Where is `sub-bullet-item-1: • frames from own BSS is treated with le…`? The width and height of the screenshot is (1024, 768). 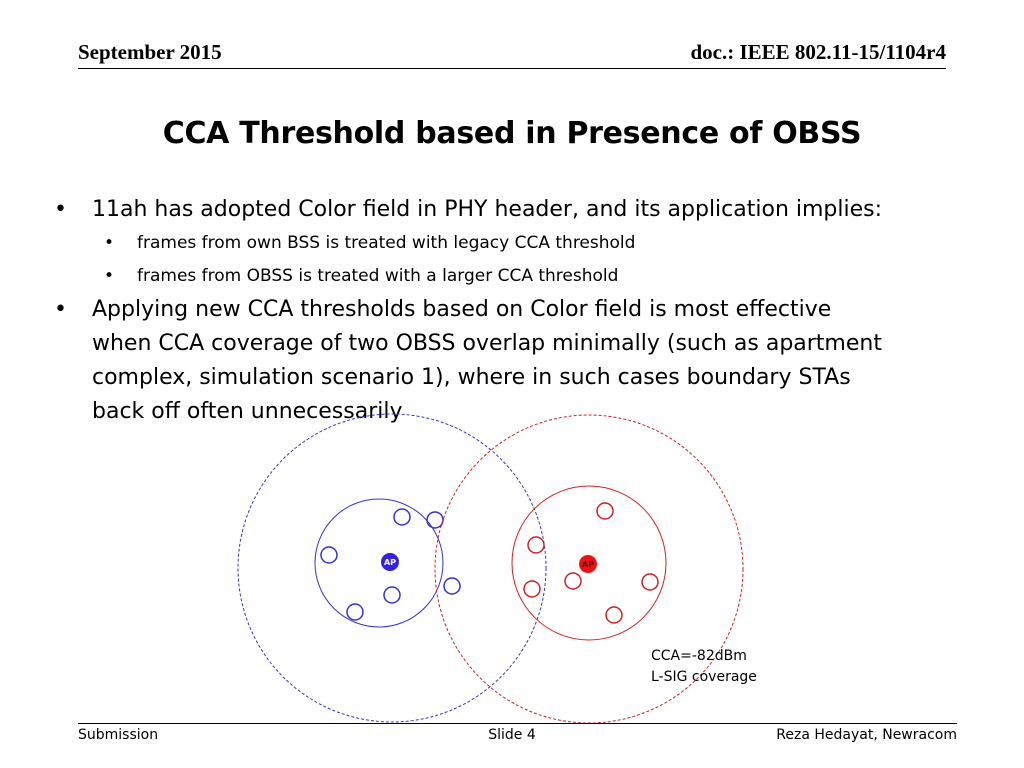 sub-bullet-item-1: • frames from own BSS is treated with le… is located at coordinates (494, 243).